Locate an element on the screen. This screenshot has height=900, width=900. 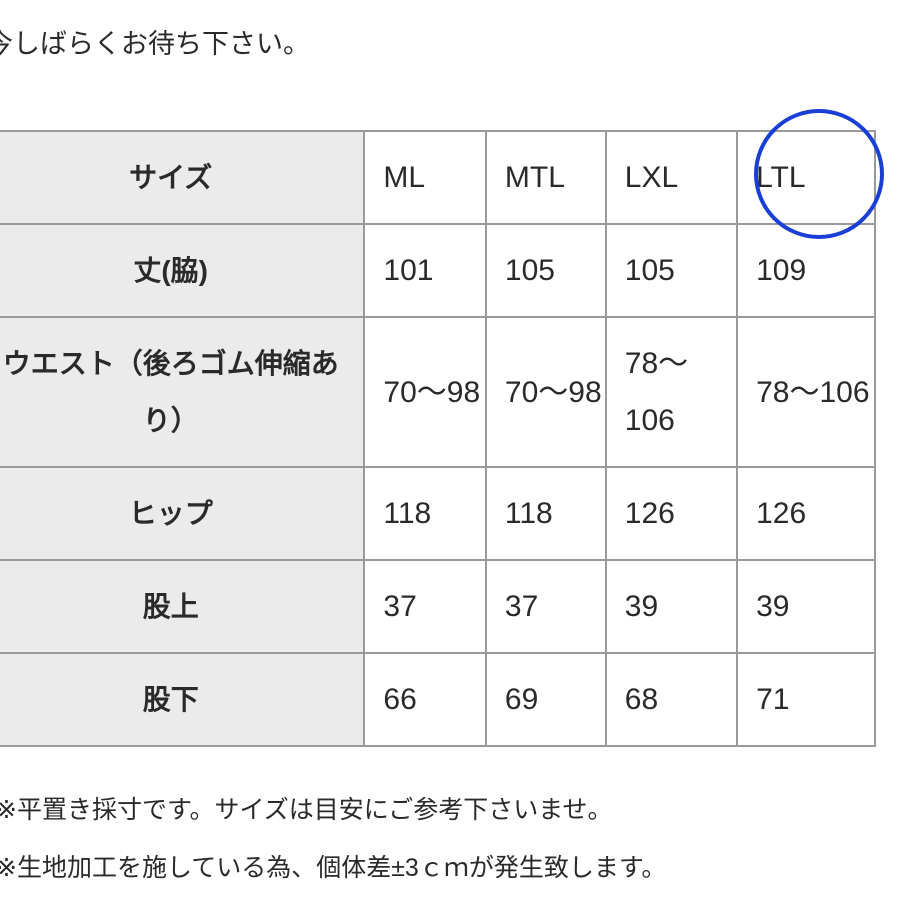
row-label: 股上 is located at coordinates (183, 606).